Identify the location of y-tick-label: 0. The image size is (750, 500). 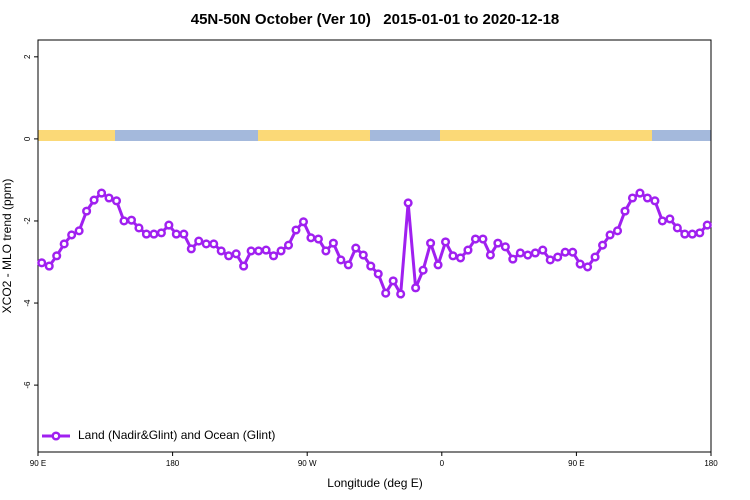
(27, 138).